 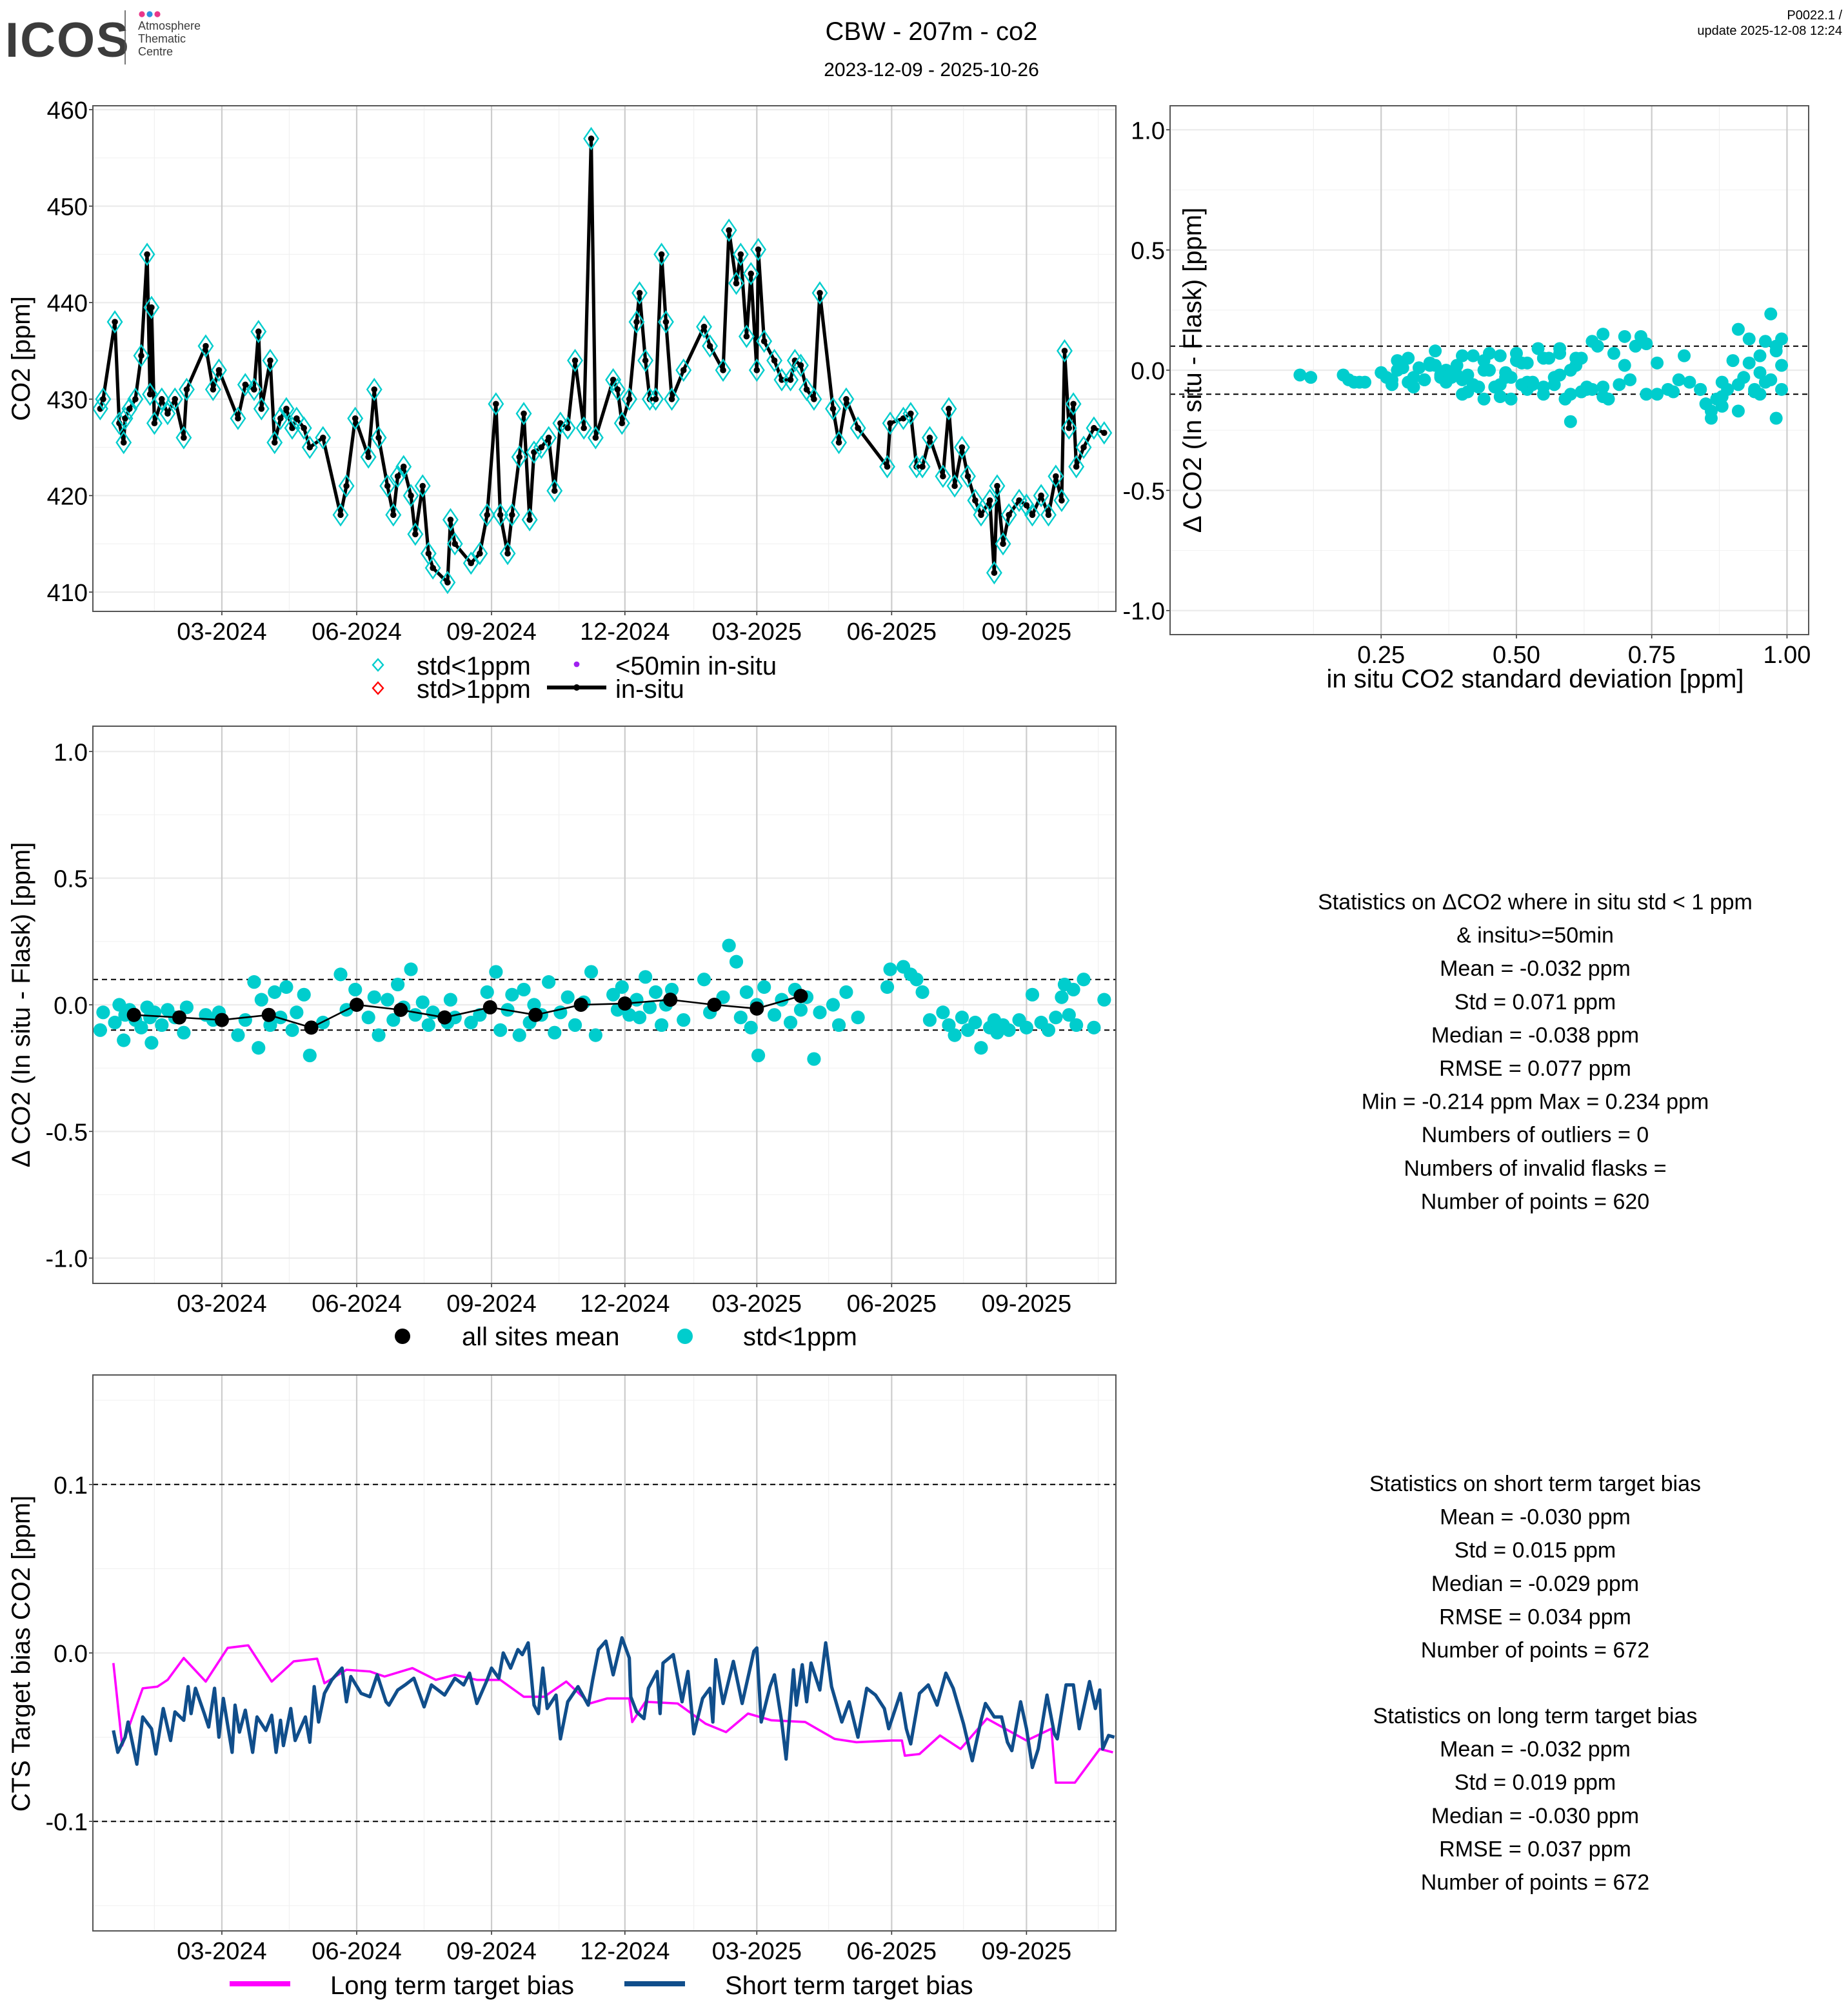 What do you see at coordinates (1535, 679) in the screenshot?
I see `x-axis-title-std: in situ CO2 standard deviation [ppm]` at bounding box center [1535, 679].